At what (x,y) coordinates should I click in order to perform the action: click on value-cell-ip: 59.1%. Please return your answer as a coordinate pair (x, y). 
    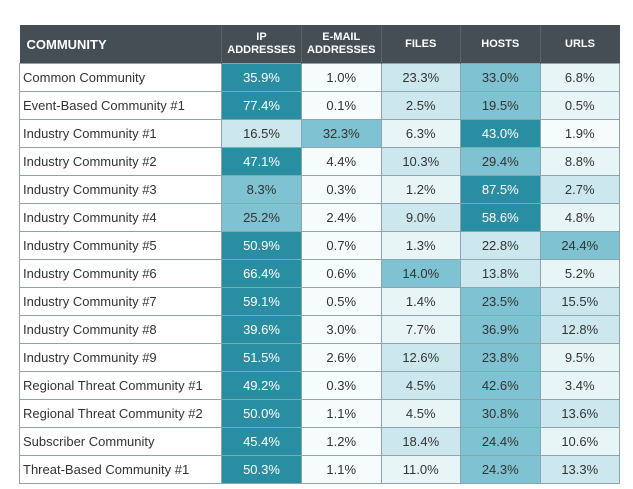
    Looking at the image, I should click on (261, 301).